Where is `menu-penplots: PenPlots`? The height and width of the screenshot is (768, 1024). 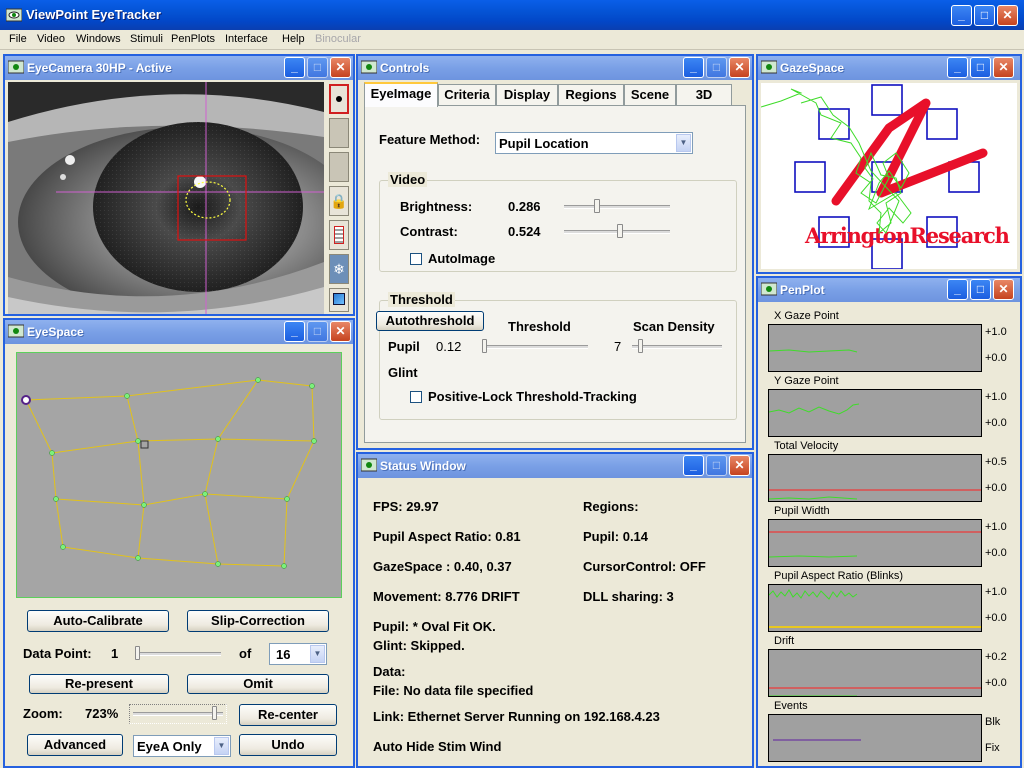 menu-penplots: PenPlots is located at coordinates (193, 39).